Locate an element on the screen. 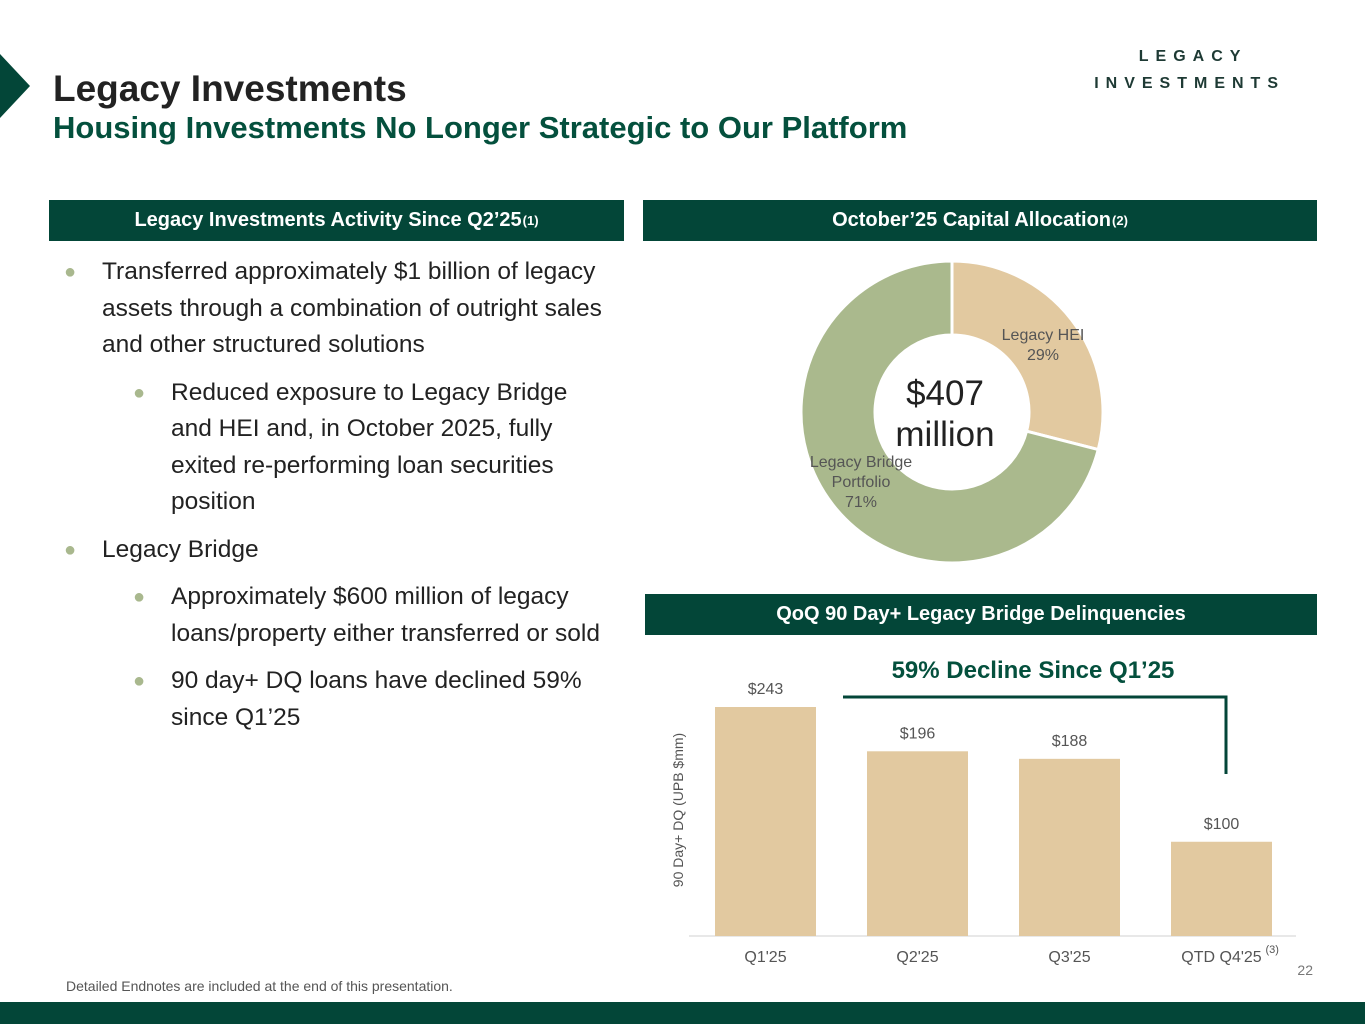  slice-label-bridge-line2: Portfolio is located at coordinates (861, 482).